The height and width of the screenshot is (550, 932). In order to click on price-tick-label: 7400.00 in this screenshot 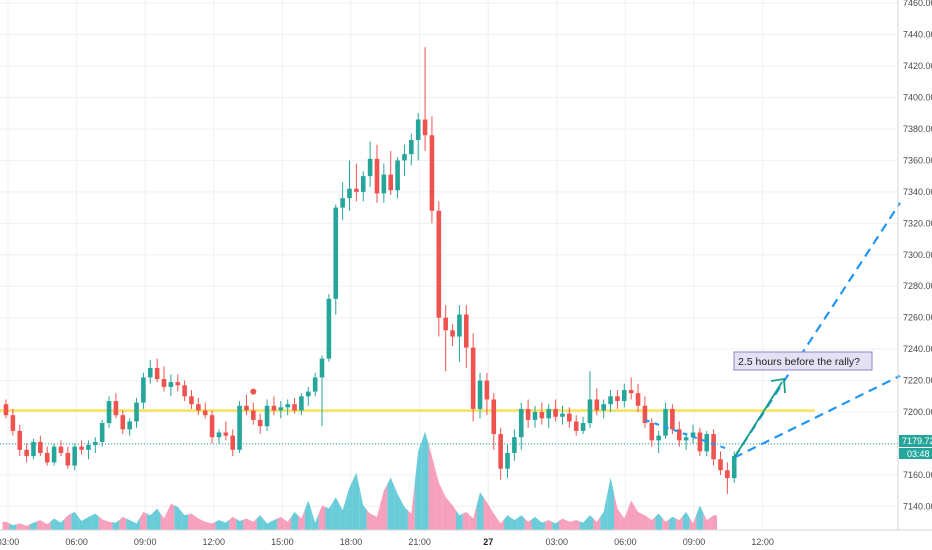, I will do `click(917, 98)`.